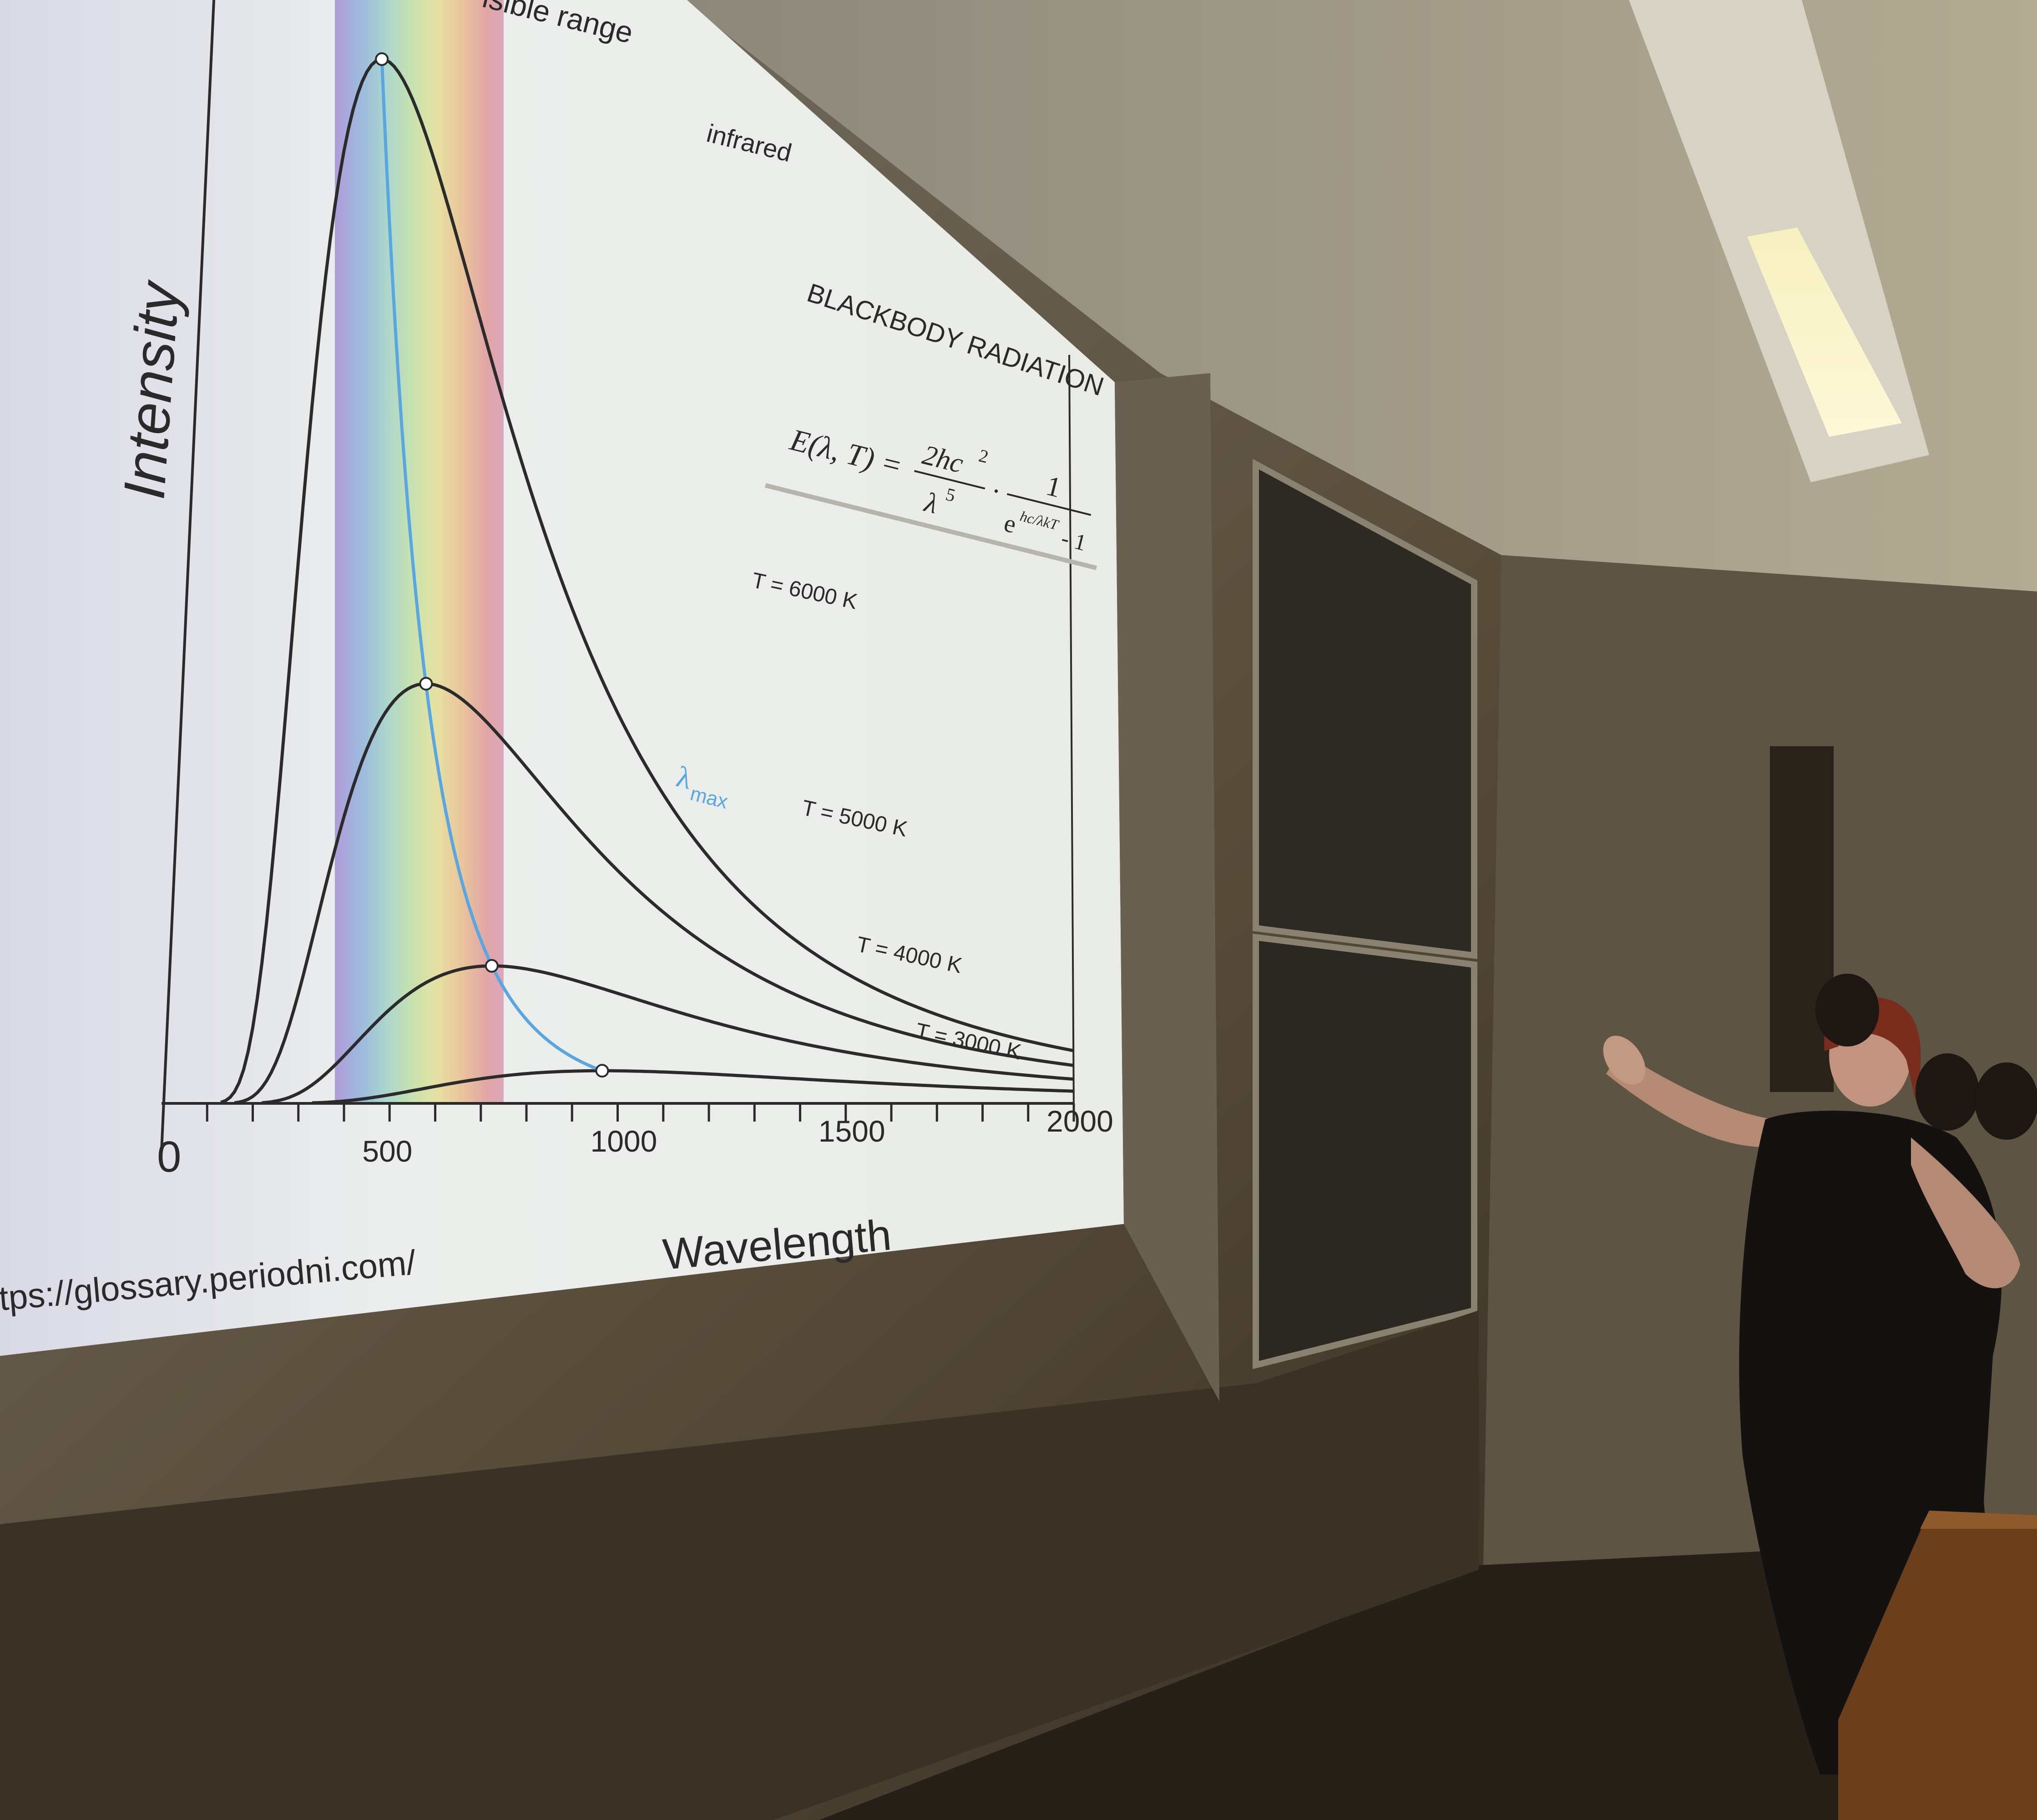 This screenshot has width=2037, height=1820. I want to click on peak-marker-5000k, so click(426, 684).